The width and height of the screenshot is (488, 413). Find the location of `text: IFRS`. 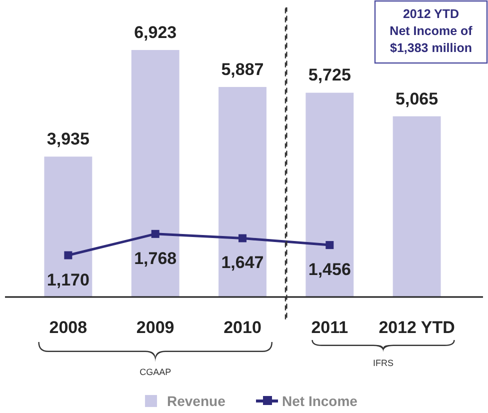

text: IFRS is located at coordinates (383, 363).